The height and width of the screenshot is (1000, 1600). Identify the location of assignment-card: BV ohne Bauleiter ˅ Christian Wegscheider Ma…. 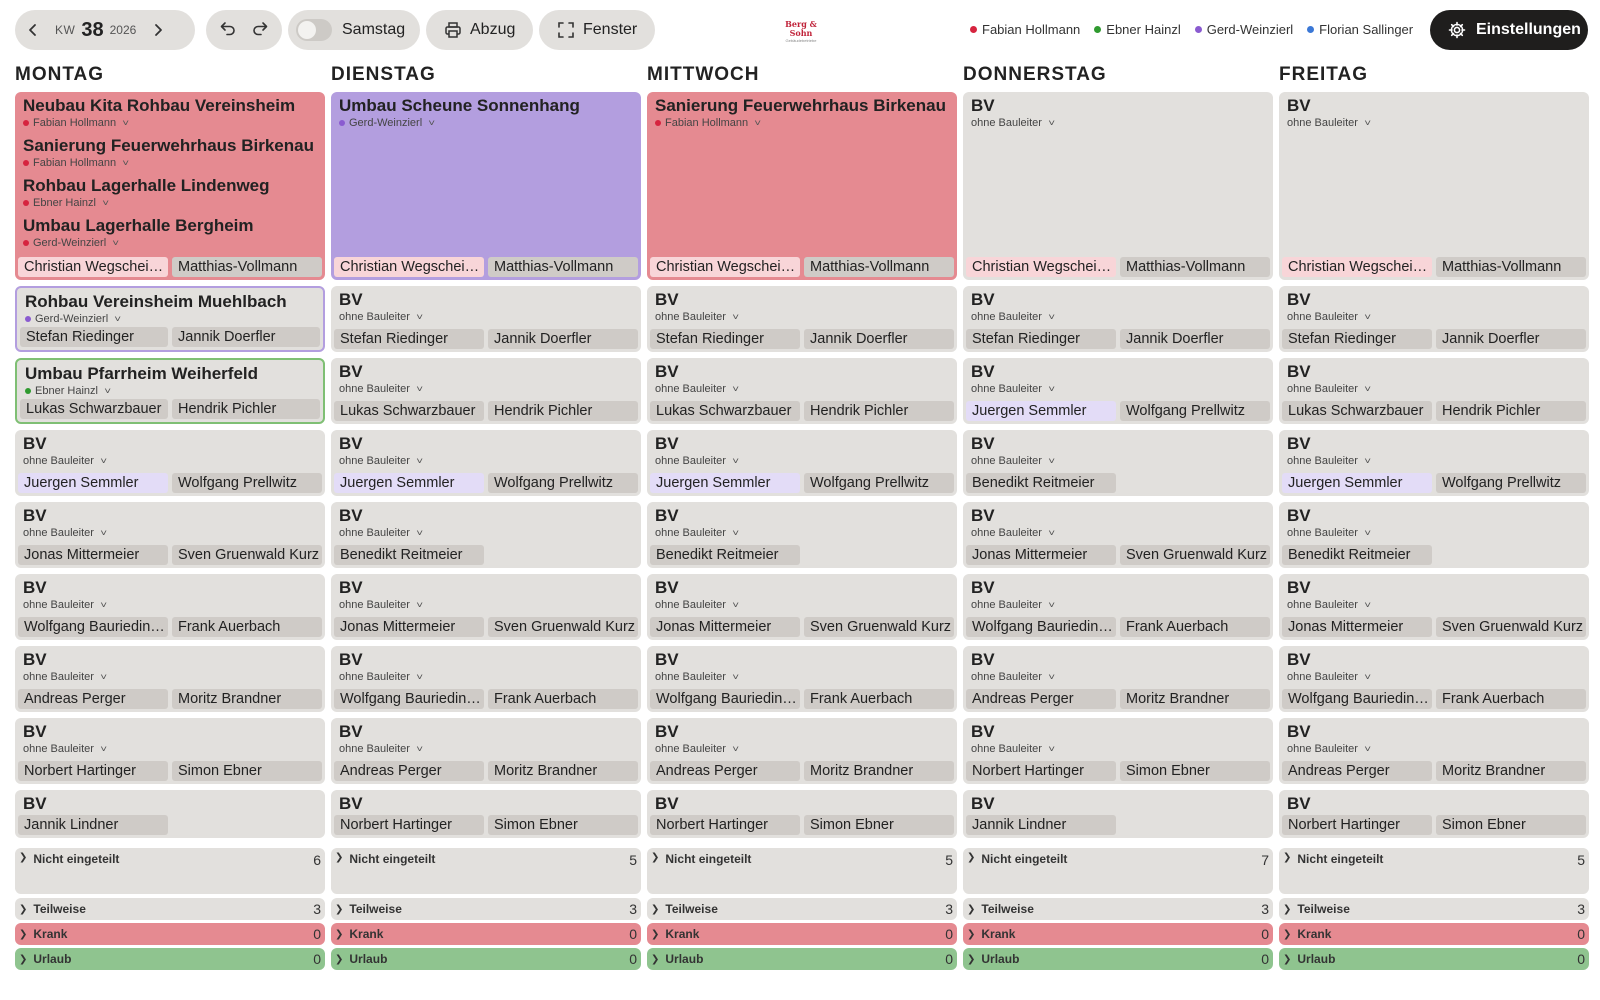
(1434, 186).